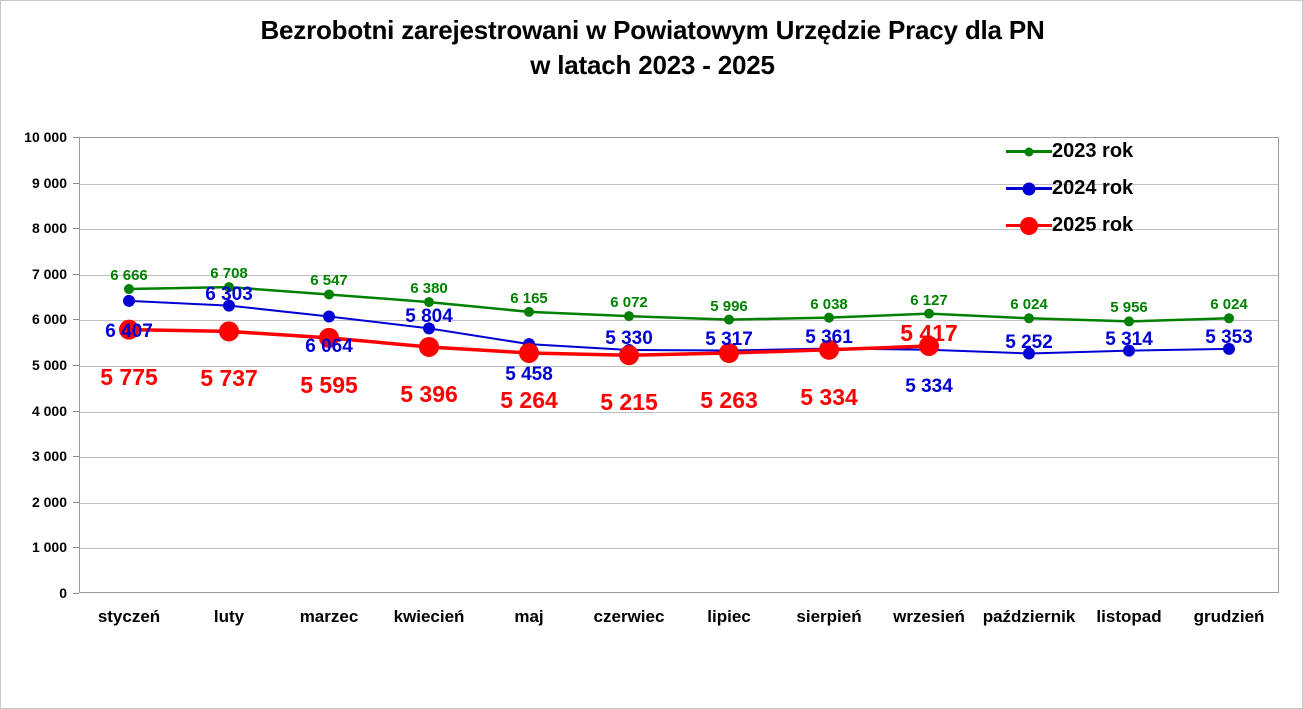 Image resolution: width=1303 pixels, height=709 pixels. Describe the element at coordinates (829, 616) in the screenshot. I see `x-axis-tick-label: sierpień` at that location.